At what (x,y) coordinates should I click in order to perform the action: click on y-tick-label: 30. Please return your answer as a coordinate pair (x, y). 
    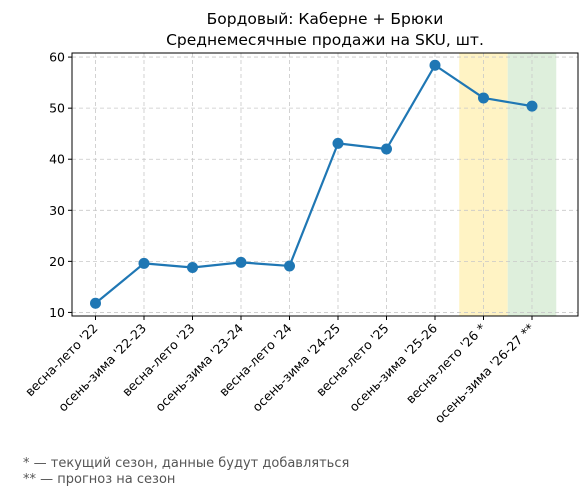
    Looking at the image, I should click on (57, 210).